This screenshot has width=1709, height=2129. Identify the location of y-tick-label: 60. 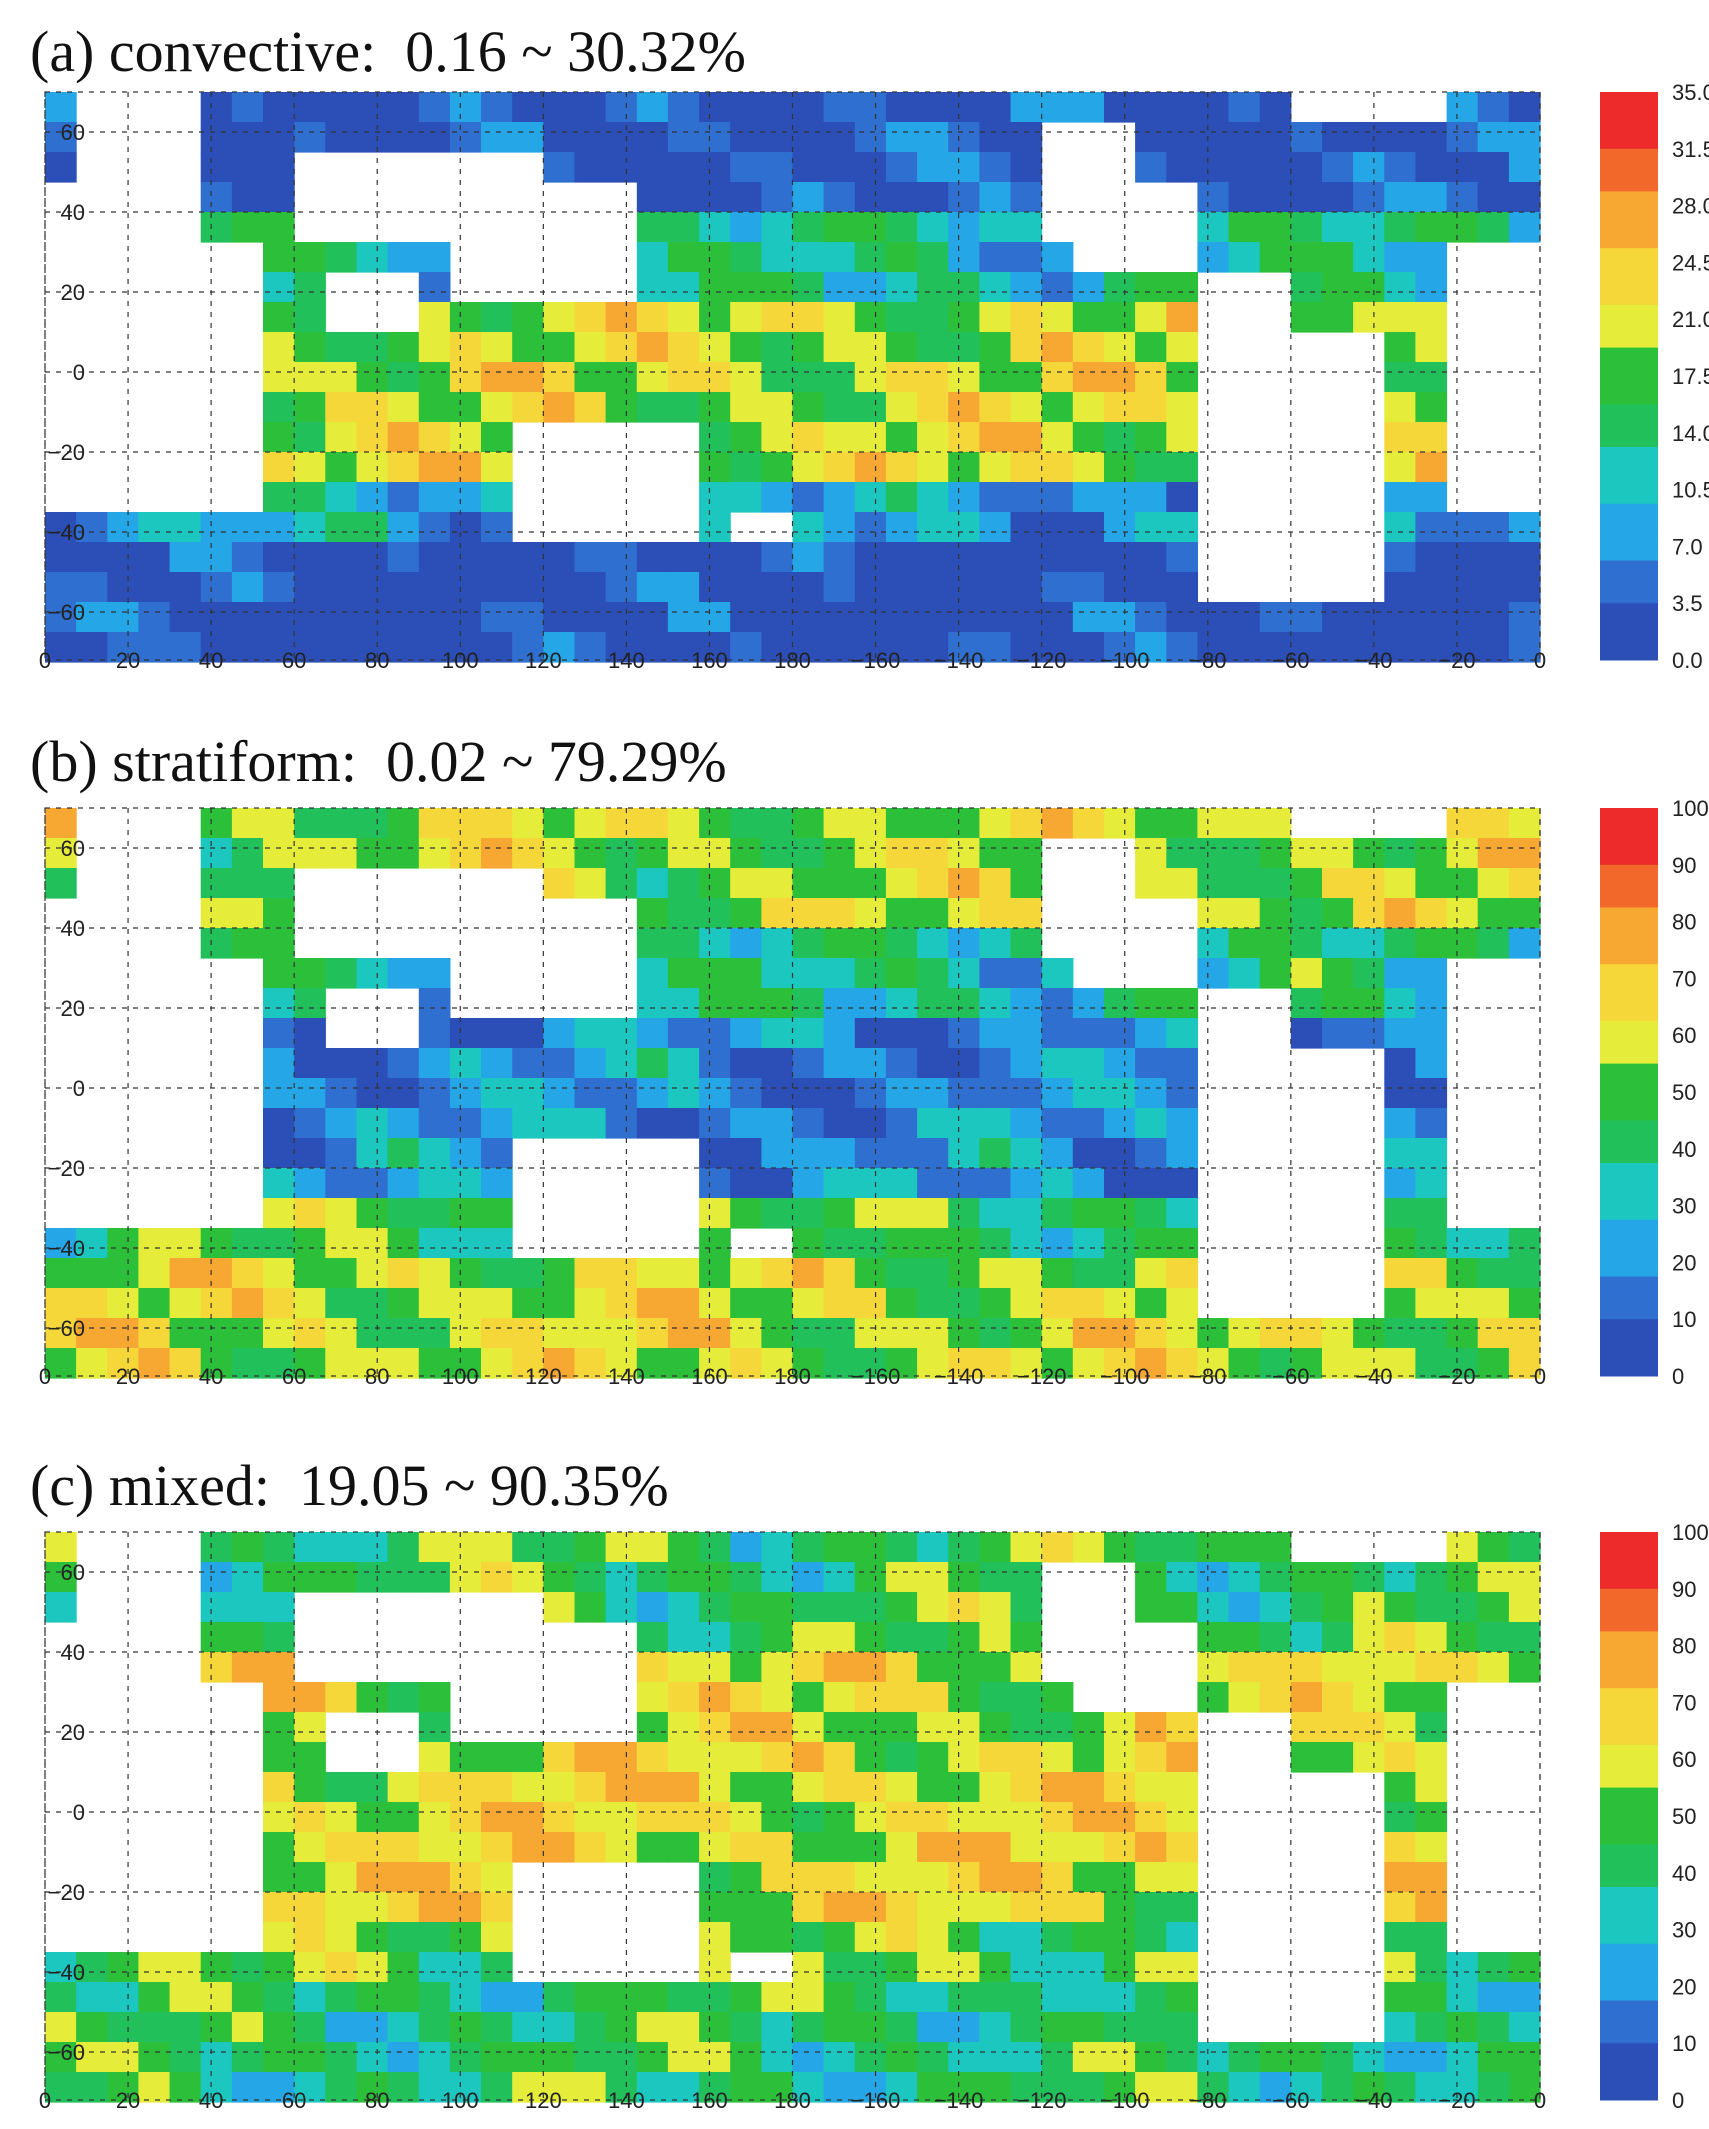
(73, 132).